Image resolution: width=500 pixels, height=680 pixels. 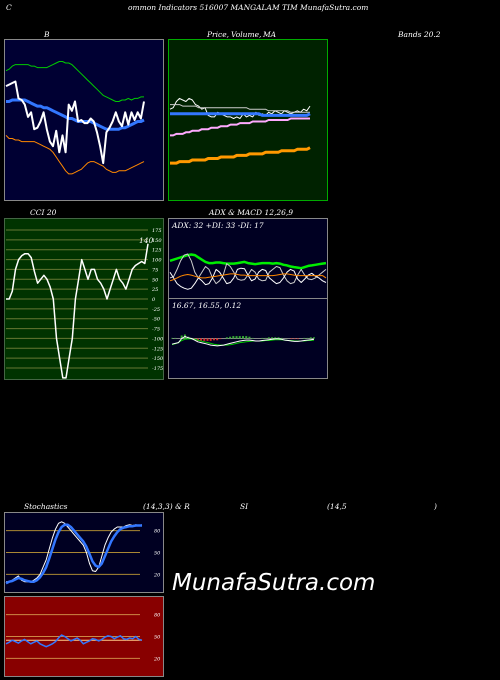 I want to click on bollinger-panel, so click(x=84, y=120).